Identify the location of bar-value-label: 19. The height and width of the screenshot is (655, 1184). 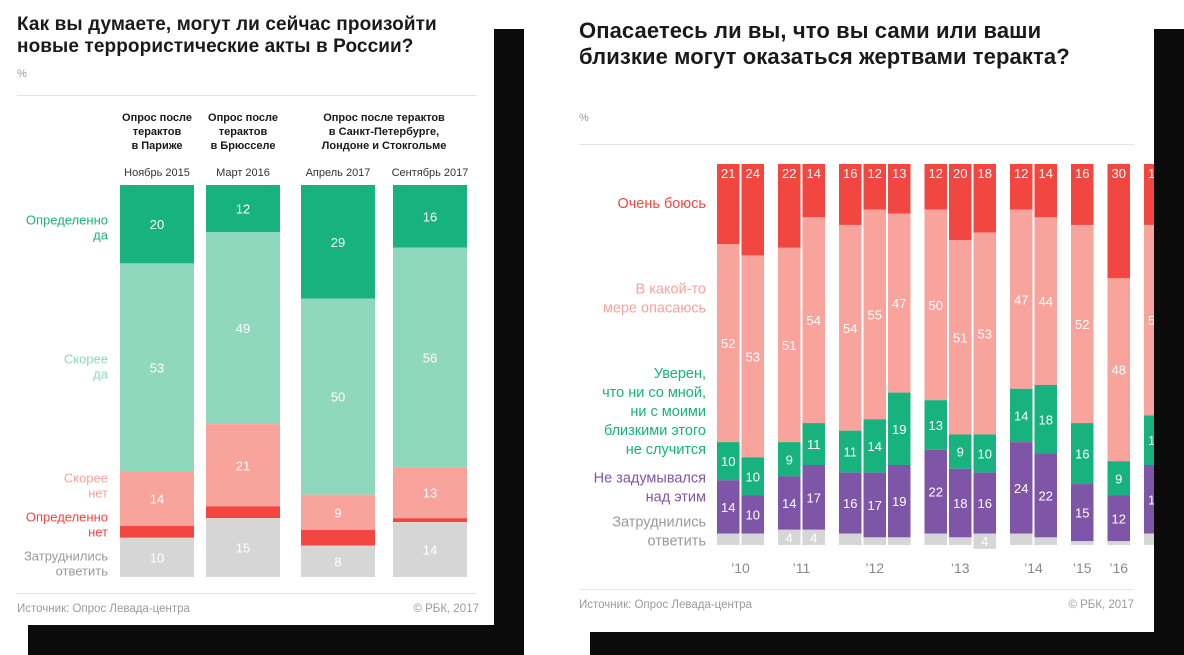
(899, 501).